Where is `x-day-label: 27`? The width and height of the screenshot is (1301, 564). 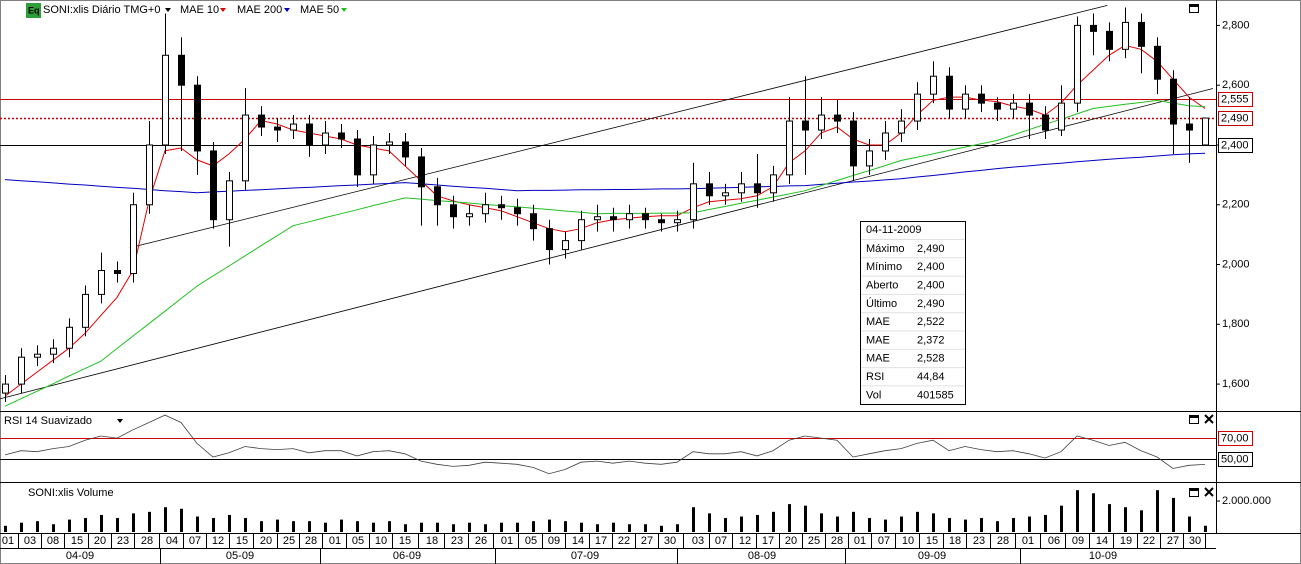 x-day-label: 27 is located at coordinates (1173, 541).